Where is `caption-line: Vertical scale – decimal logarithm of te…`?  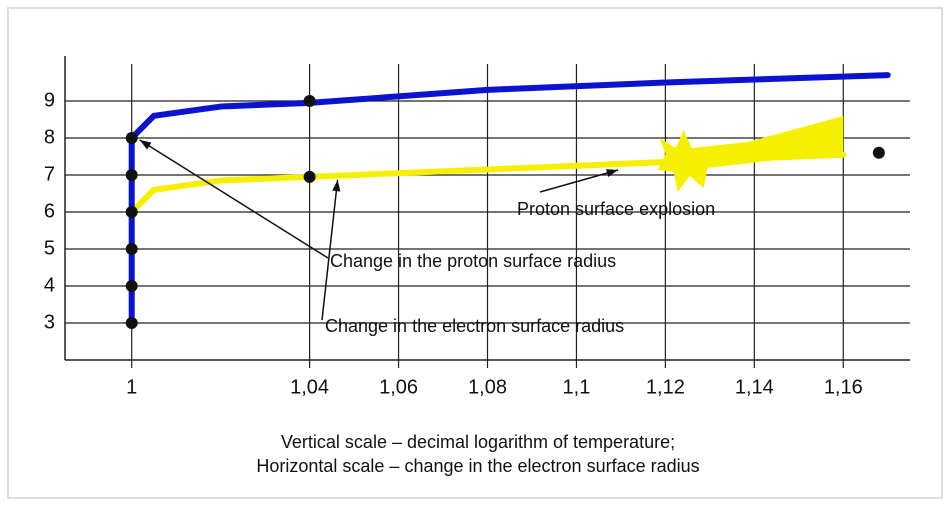 caption-line: Vertical scale – decimal logarithm of te… is located at coordinates (478, 442).